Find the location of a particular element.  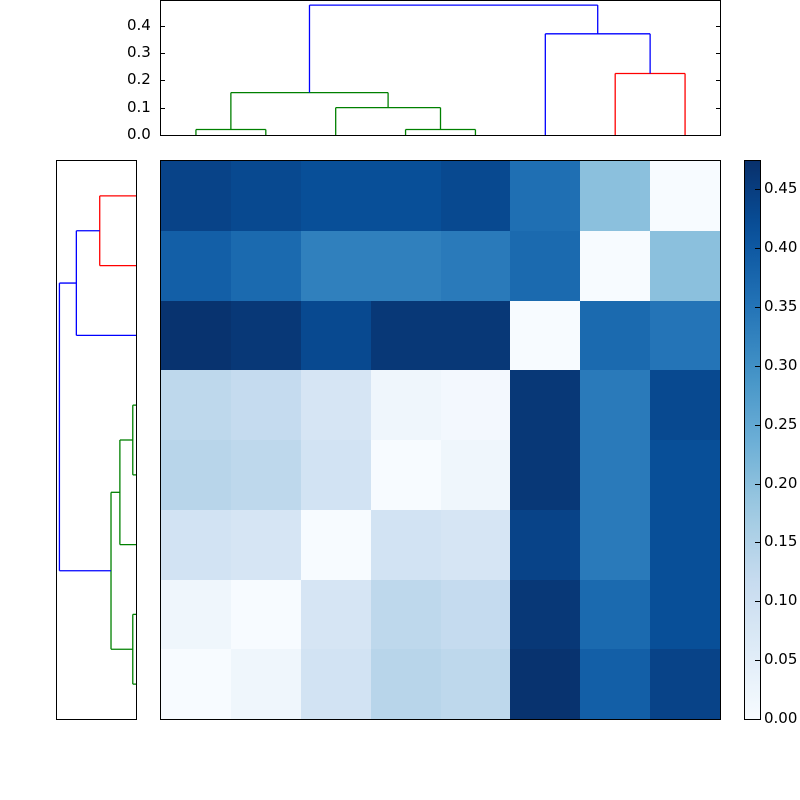

y-tick-label: 0.2 is located at coordinates (139, 79).